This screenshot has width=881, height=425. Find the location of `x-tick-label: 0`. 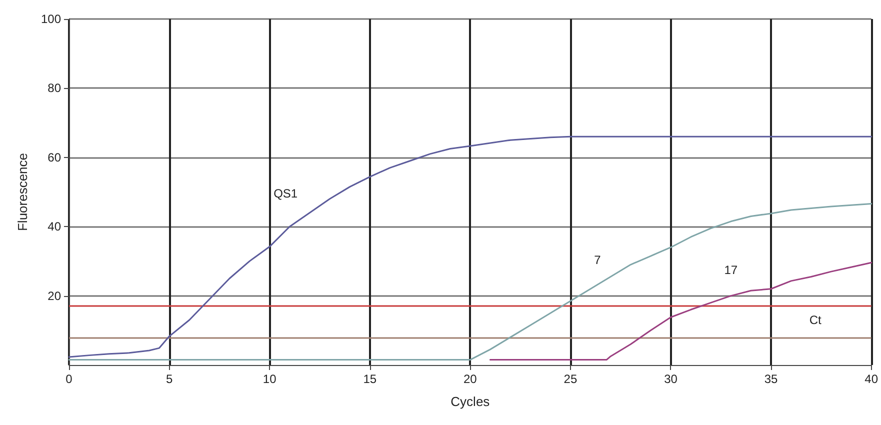

x-tick-label: 0 is located at coordinates (69, 379).